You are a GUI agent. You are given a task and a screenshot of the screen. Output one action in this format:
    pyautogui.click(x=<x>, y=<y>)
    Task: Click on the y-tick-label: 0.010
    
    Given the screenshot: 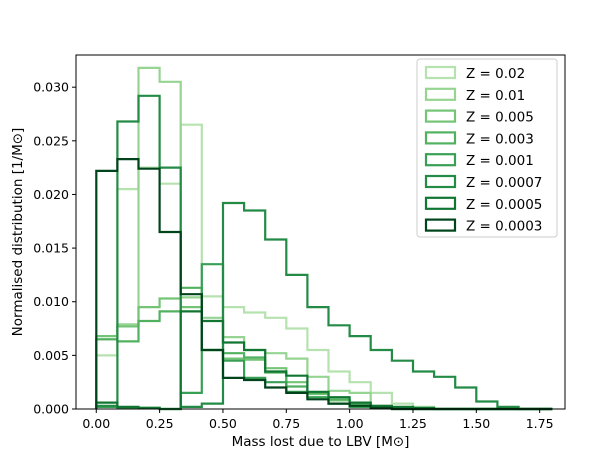 What is the action you would take?
    pyautogui.click(x=51, y=301)
    